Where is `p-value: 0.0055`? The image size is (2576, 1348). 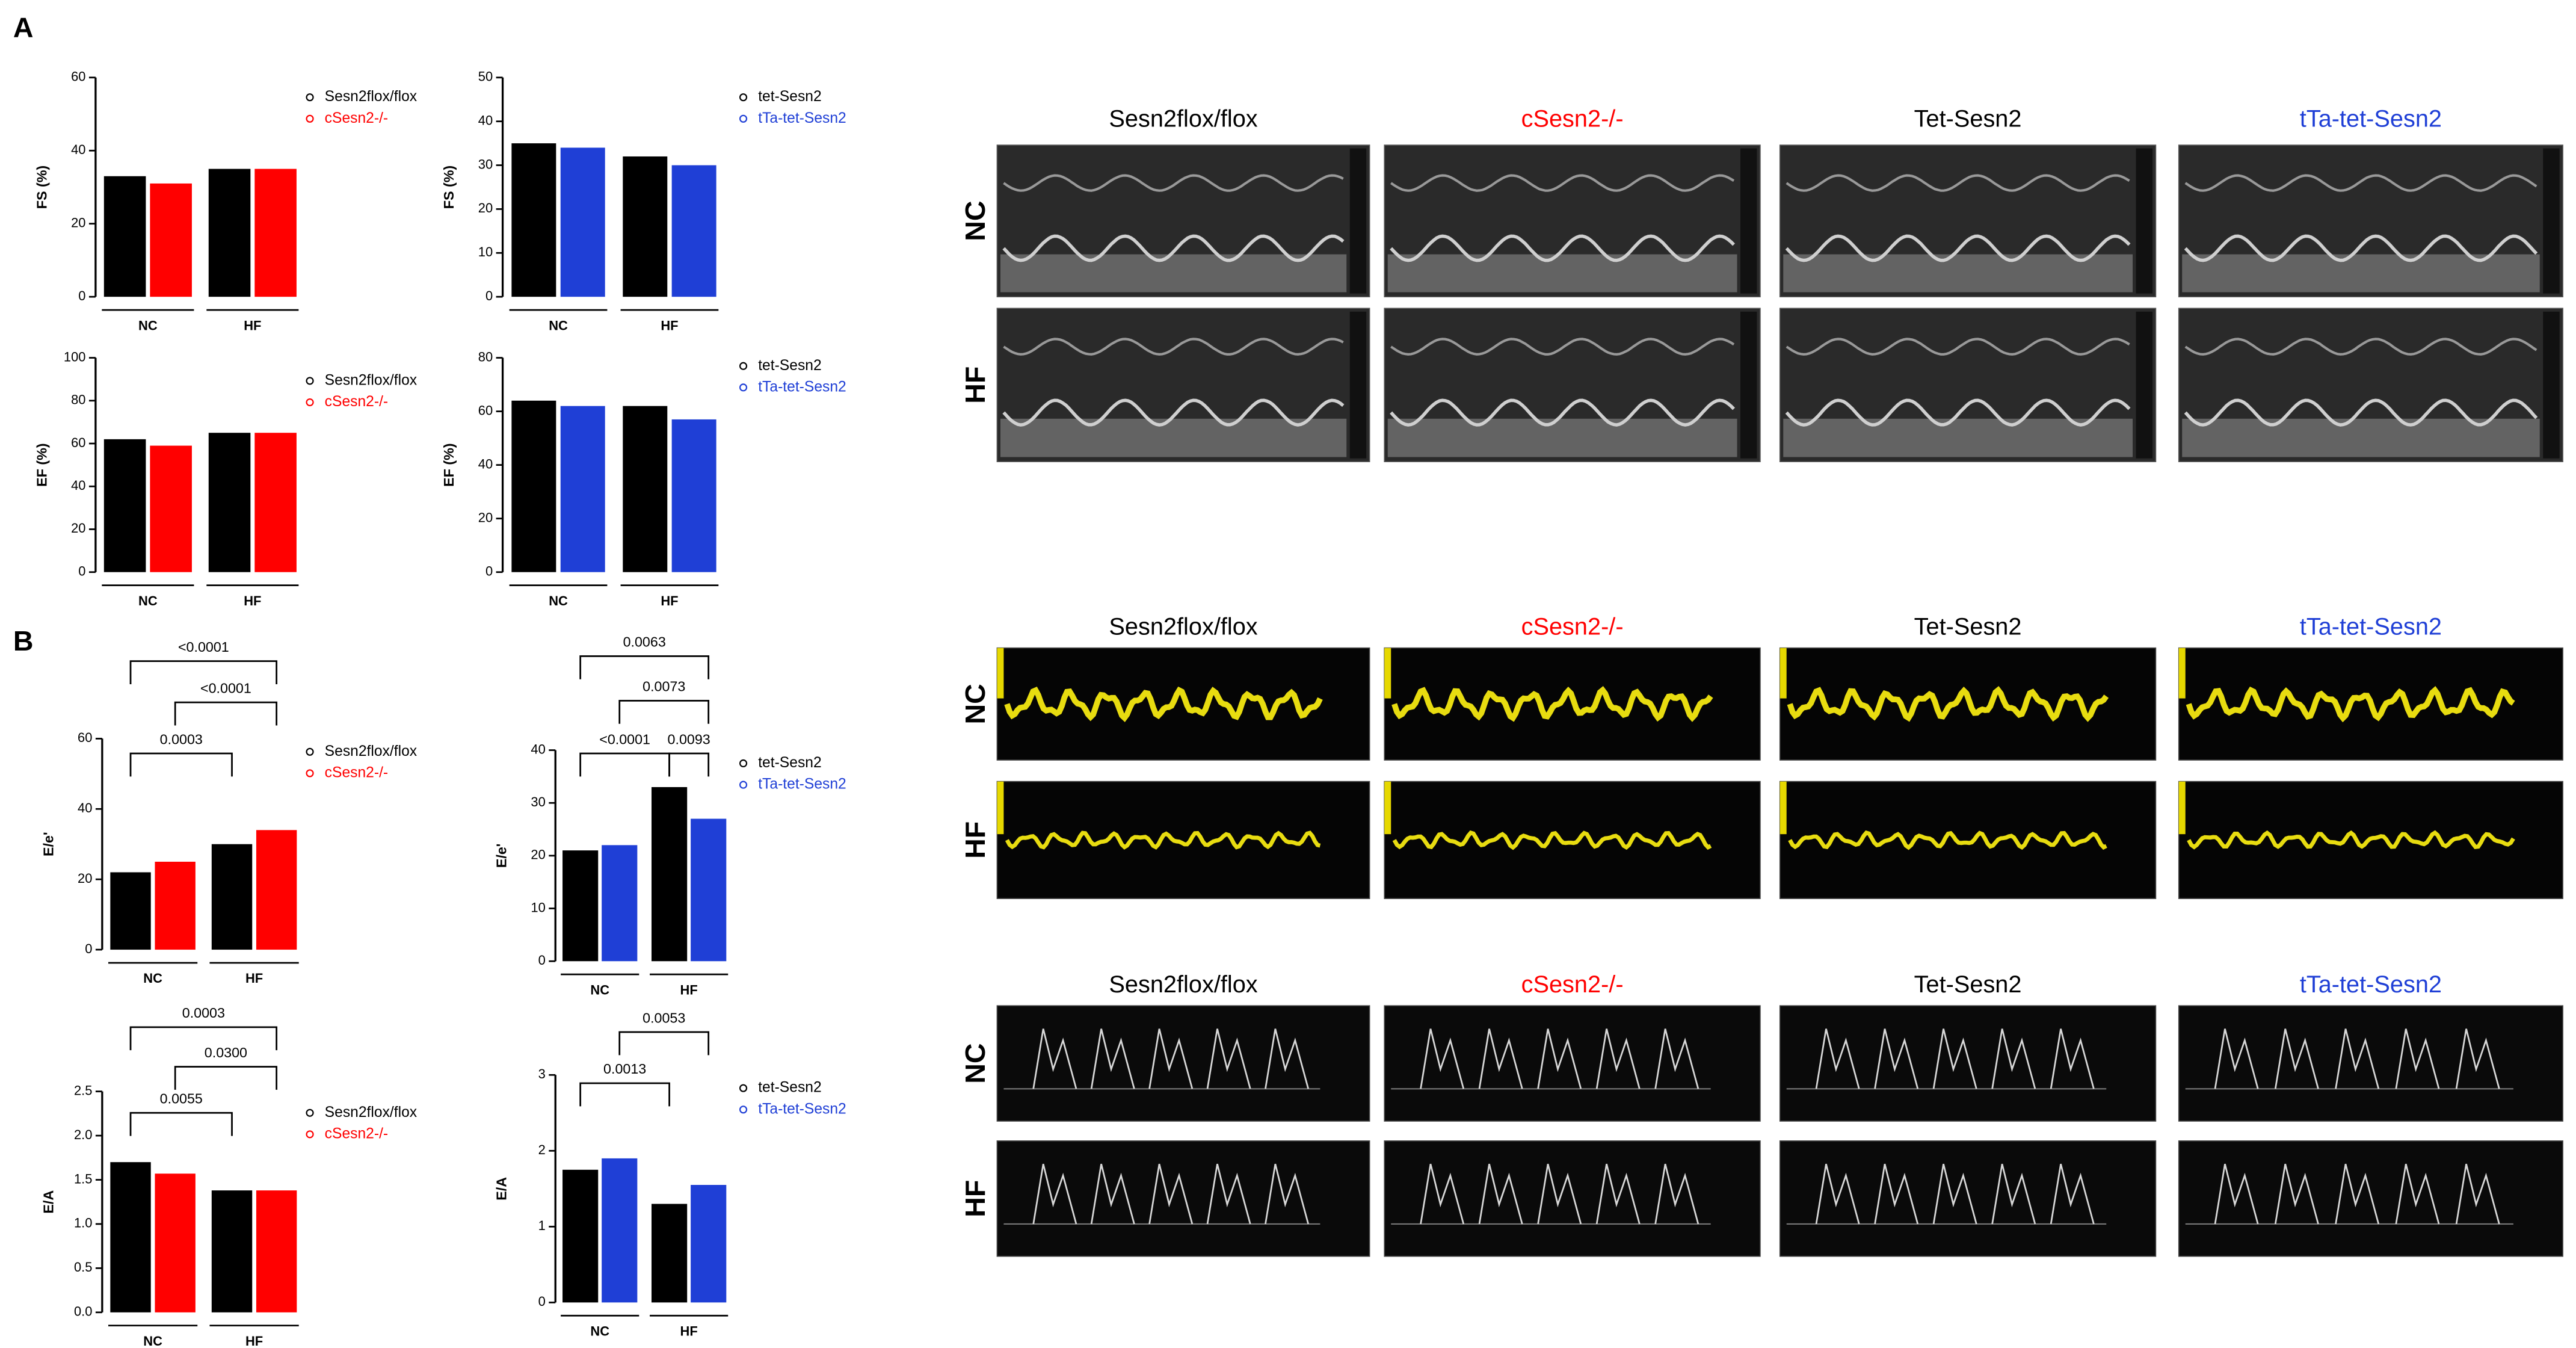
p-value: 0.0055 is located at coordinates (181, 1099).